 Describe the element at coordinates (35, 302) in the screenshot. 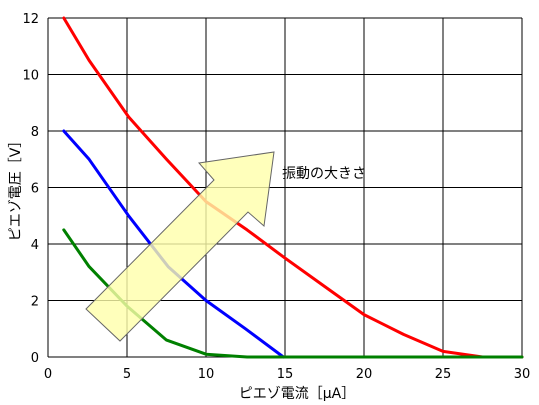

I see `y-tick-label: 2` at that location.